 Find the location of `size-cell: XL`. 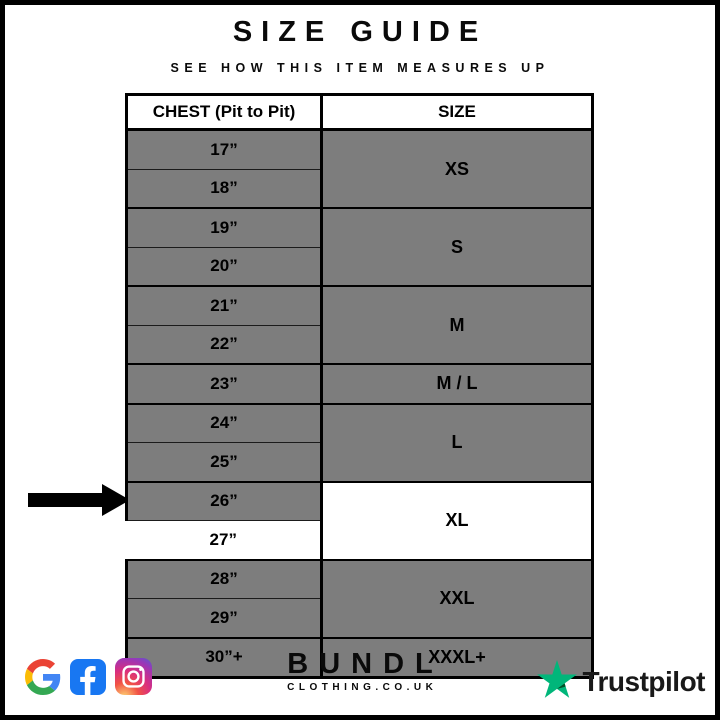

size-cell: XL is located at coordinates (457, 520).